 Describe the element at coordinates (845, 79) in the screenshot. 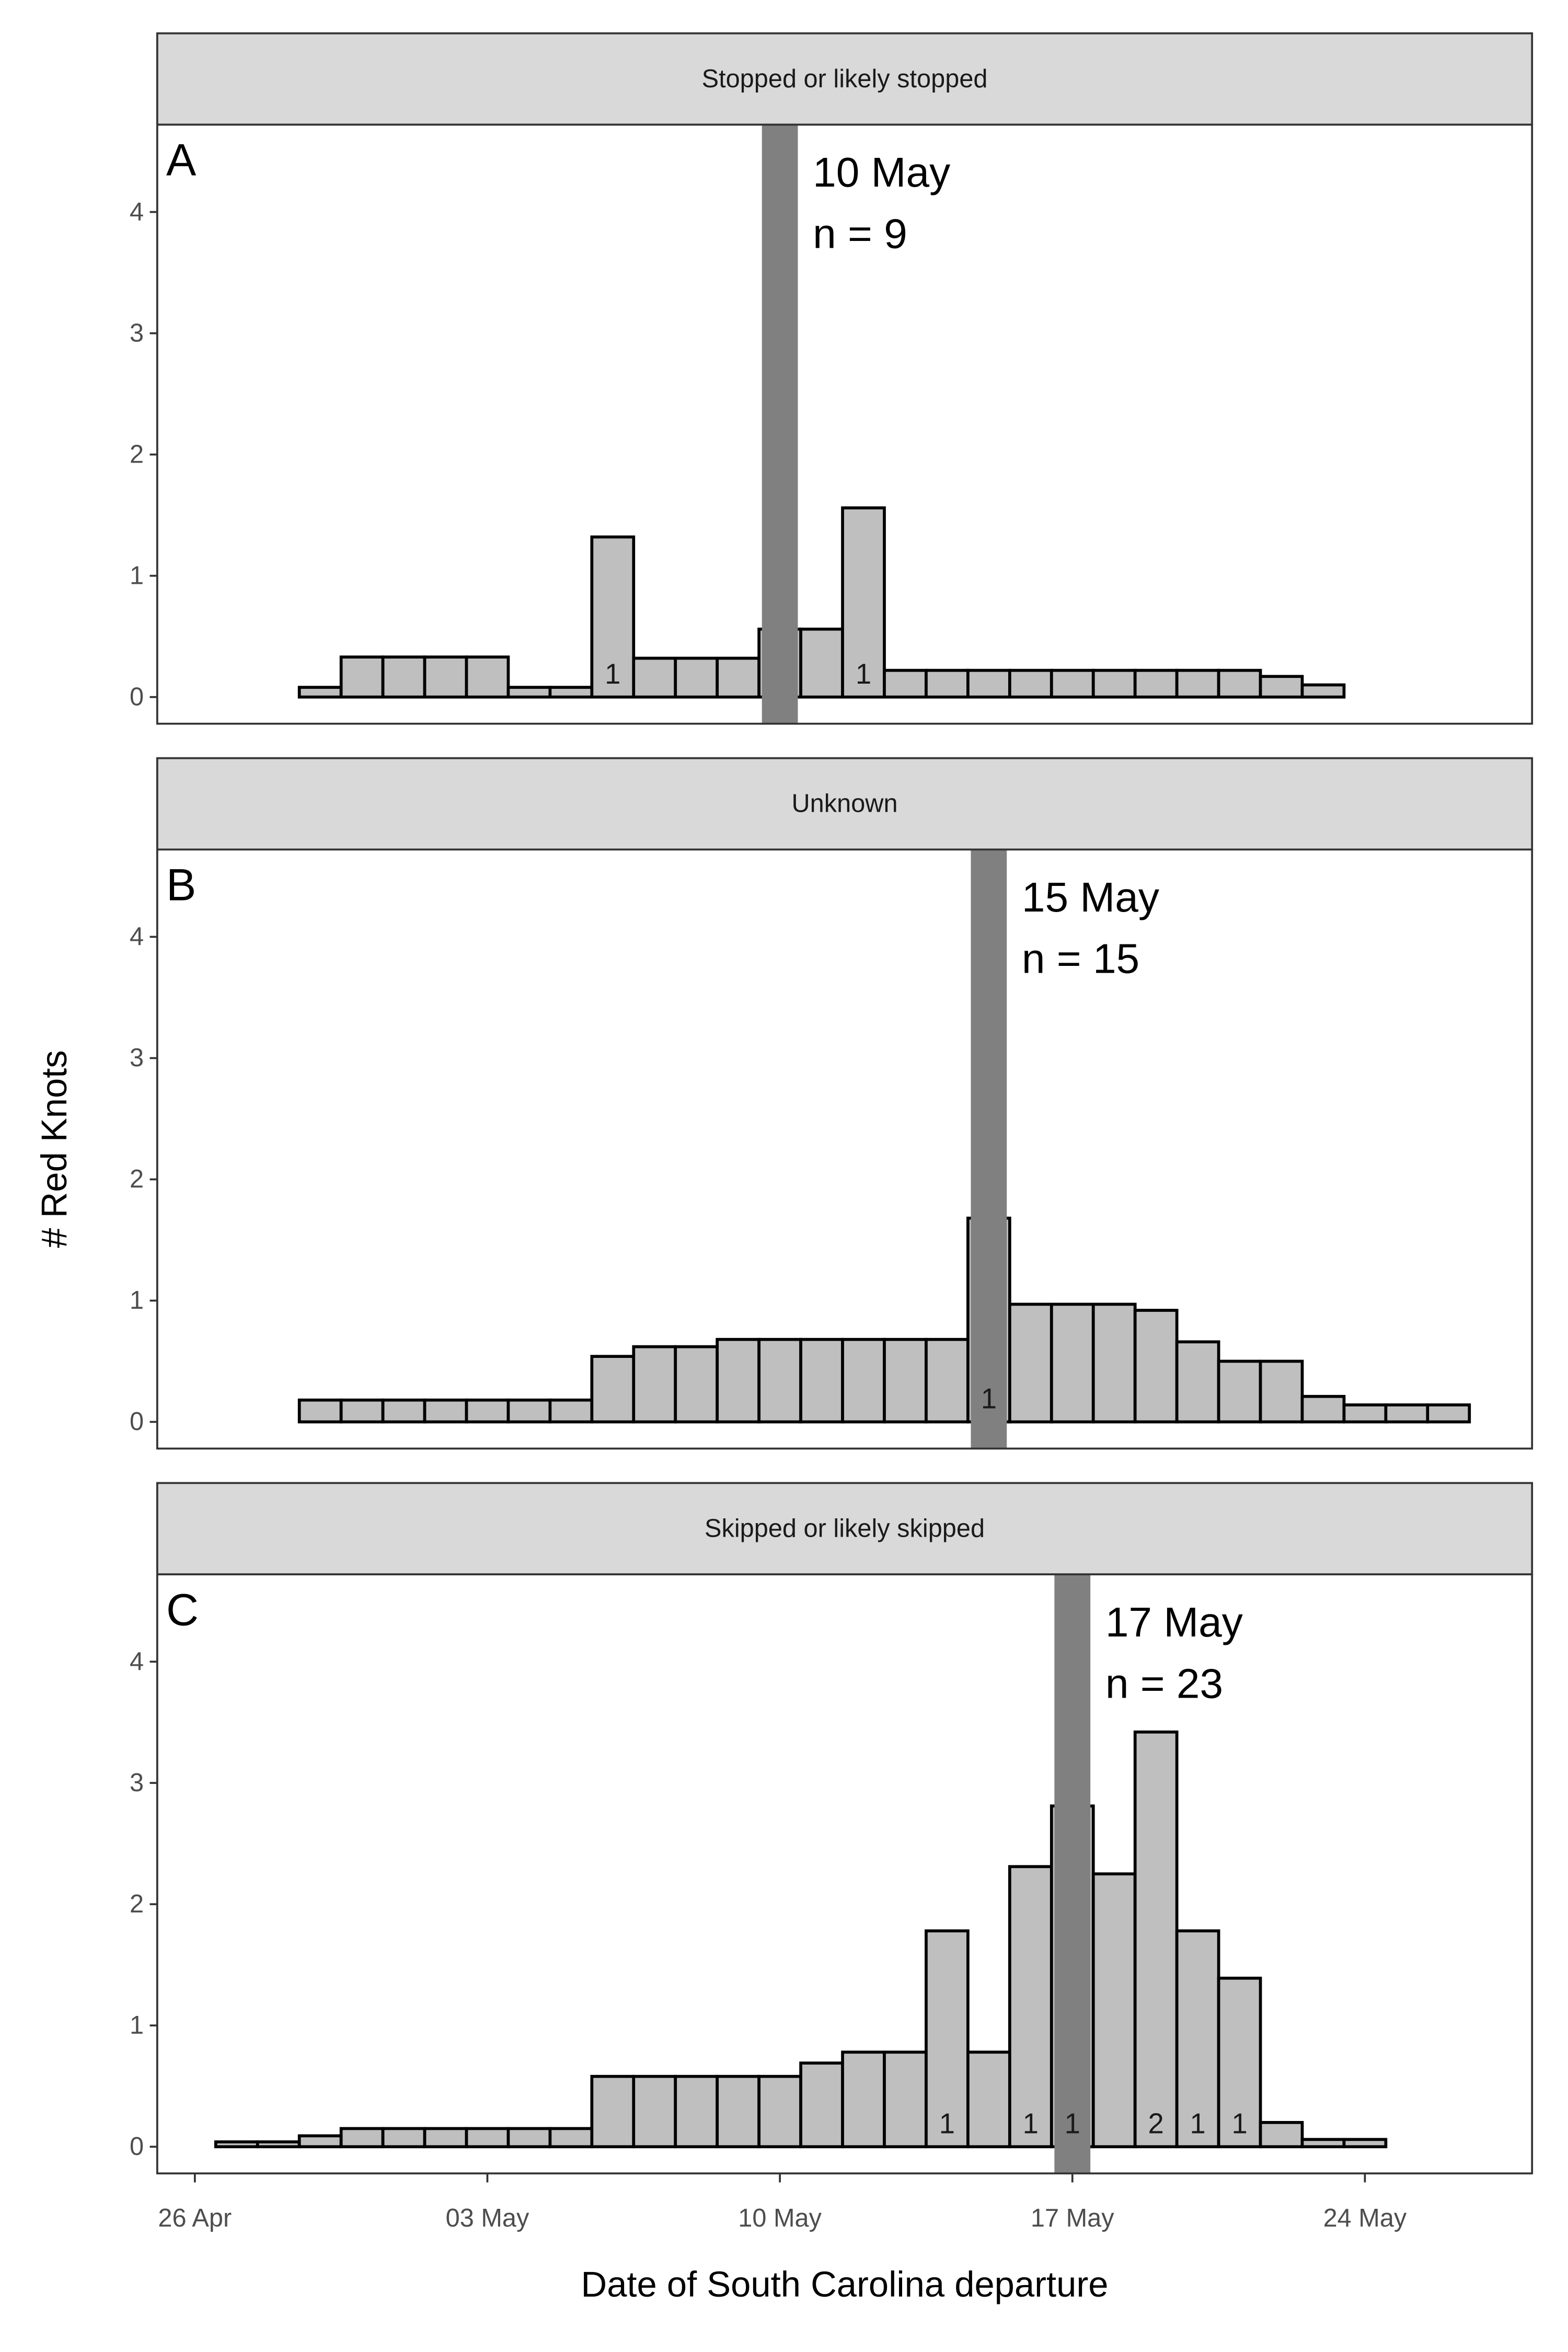

I see `strip-title: Stopped or likely stopped` at that location.